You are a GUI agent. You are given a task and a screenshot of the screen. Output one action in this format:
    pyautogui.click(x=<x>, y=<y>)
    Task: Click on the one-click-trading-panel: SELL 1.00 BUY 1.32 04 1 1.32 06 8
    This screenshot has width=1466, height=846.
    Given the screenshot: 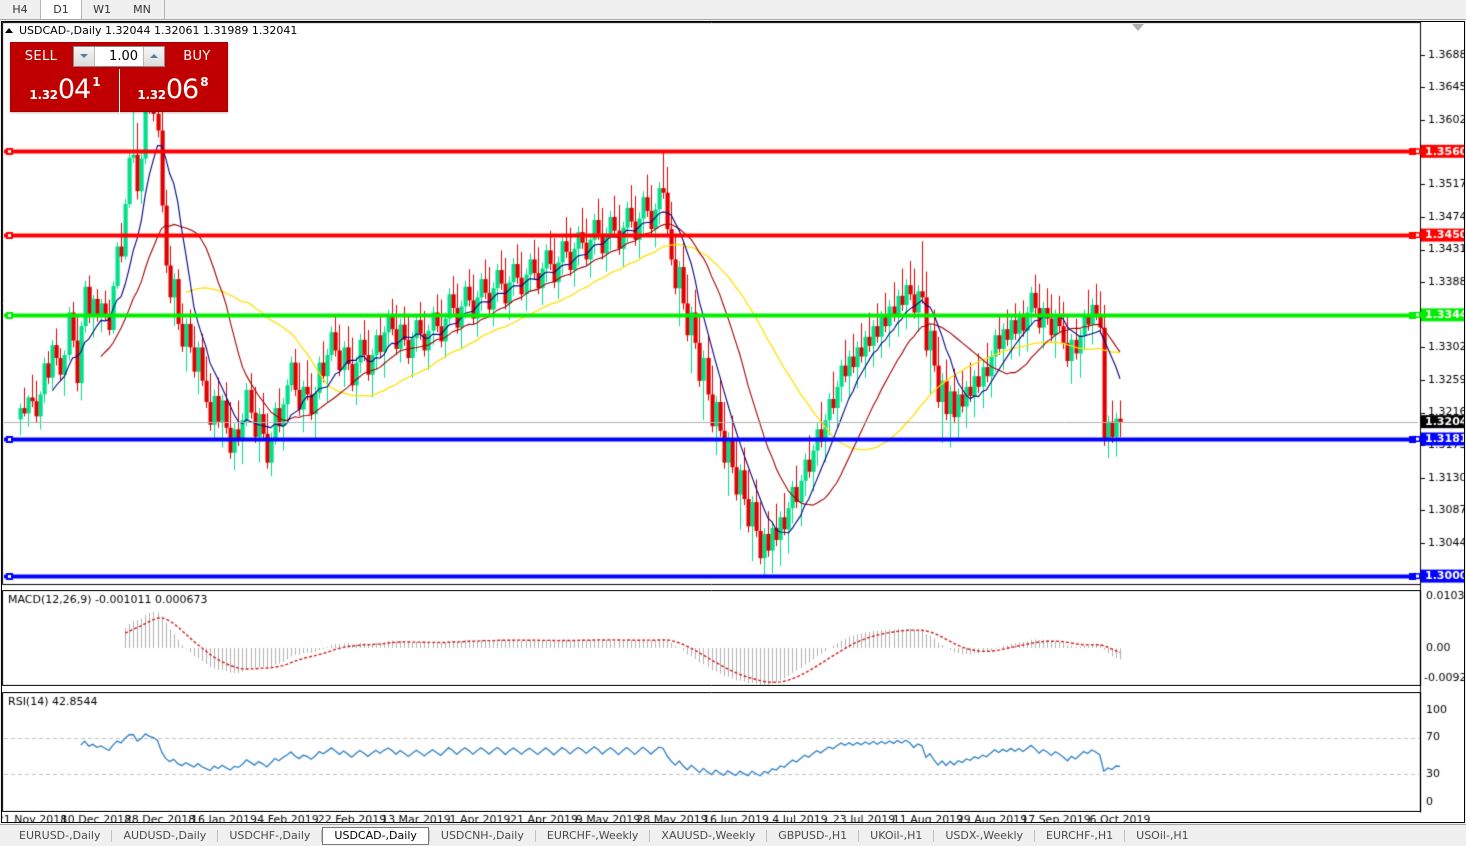 What is the action you would take?
    pyautogui.click(x=119, y=77)
    